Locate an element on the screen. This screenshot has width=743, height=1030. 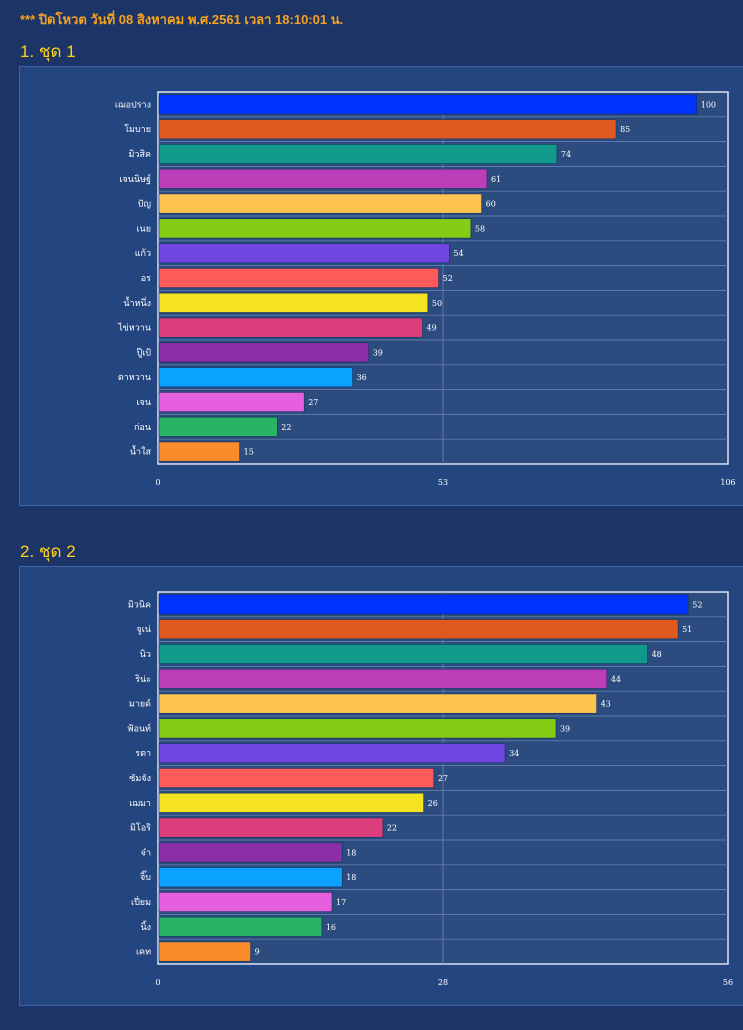
category-label: น้ำหนึ่ง is located at coordinates (137, 302).